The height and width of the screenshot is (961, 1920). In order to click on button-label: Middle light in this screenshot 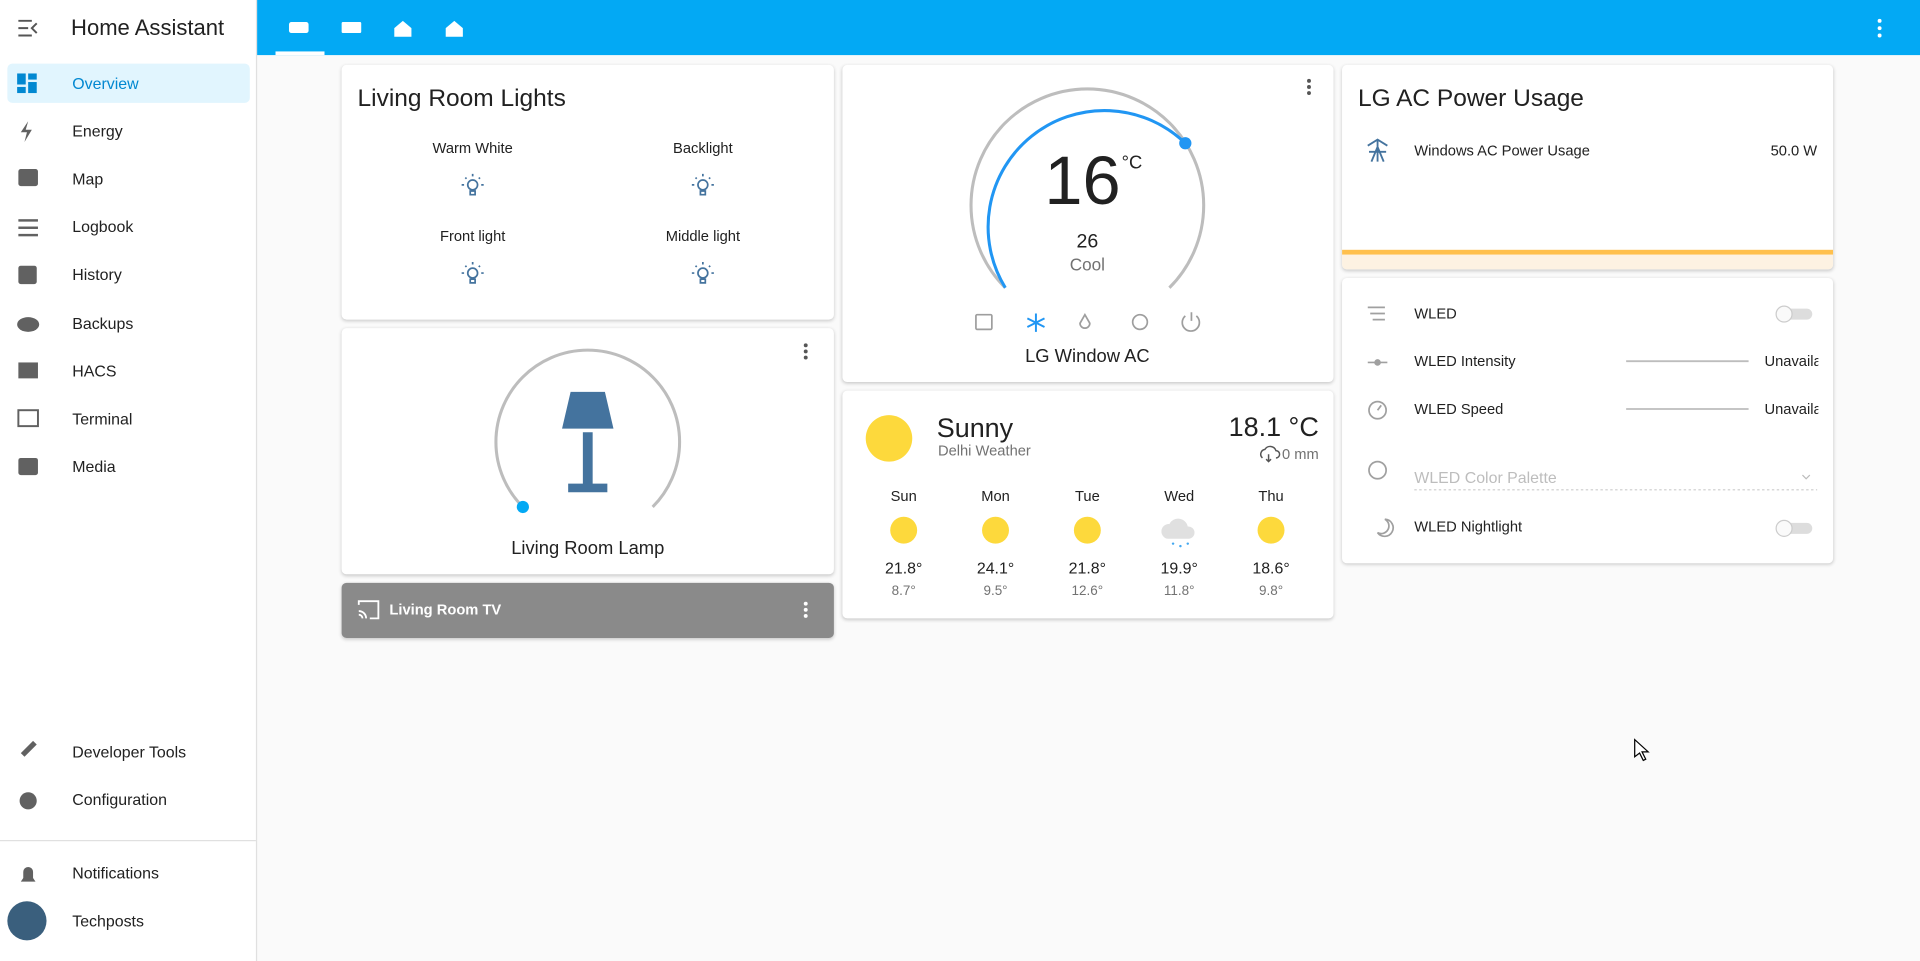, I will do `click(703, 236)`.